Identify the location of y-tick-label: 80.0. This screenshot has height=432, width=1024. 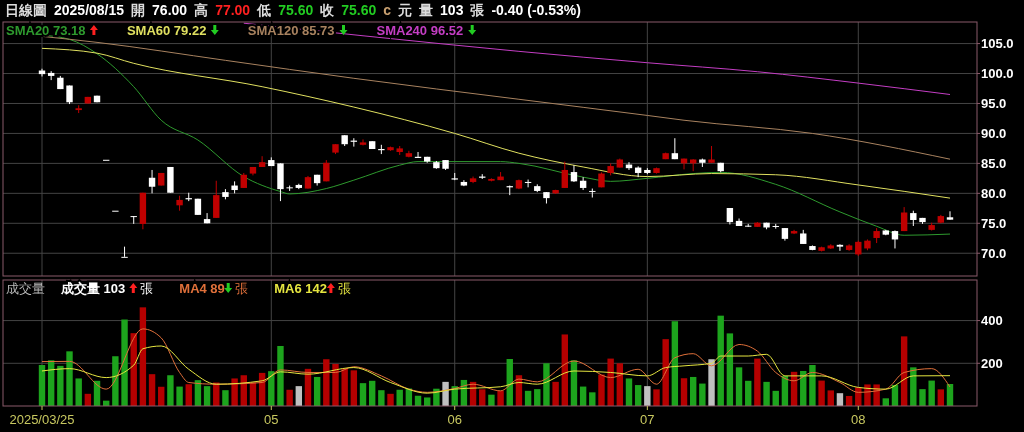
(994, 193).